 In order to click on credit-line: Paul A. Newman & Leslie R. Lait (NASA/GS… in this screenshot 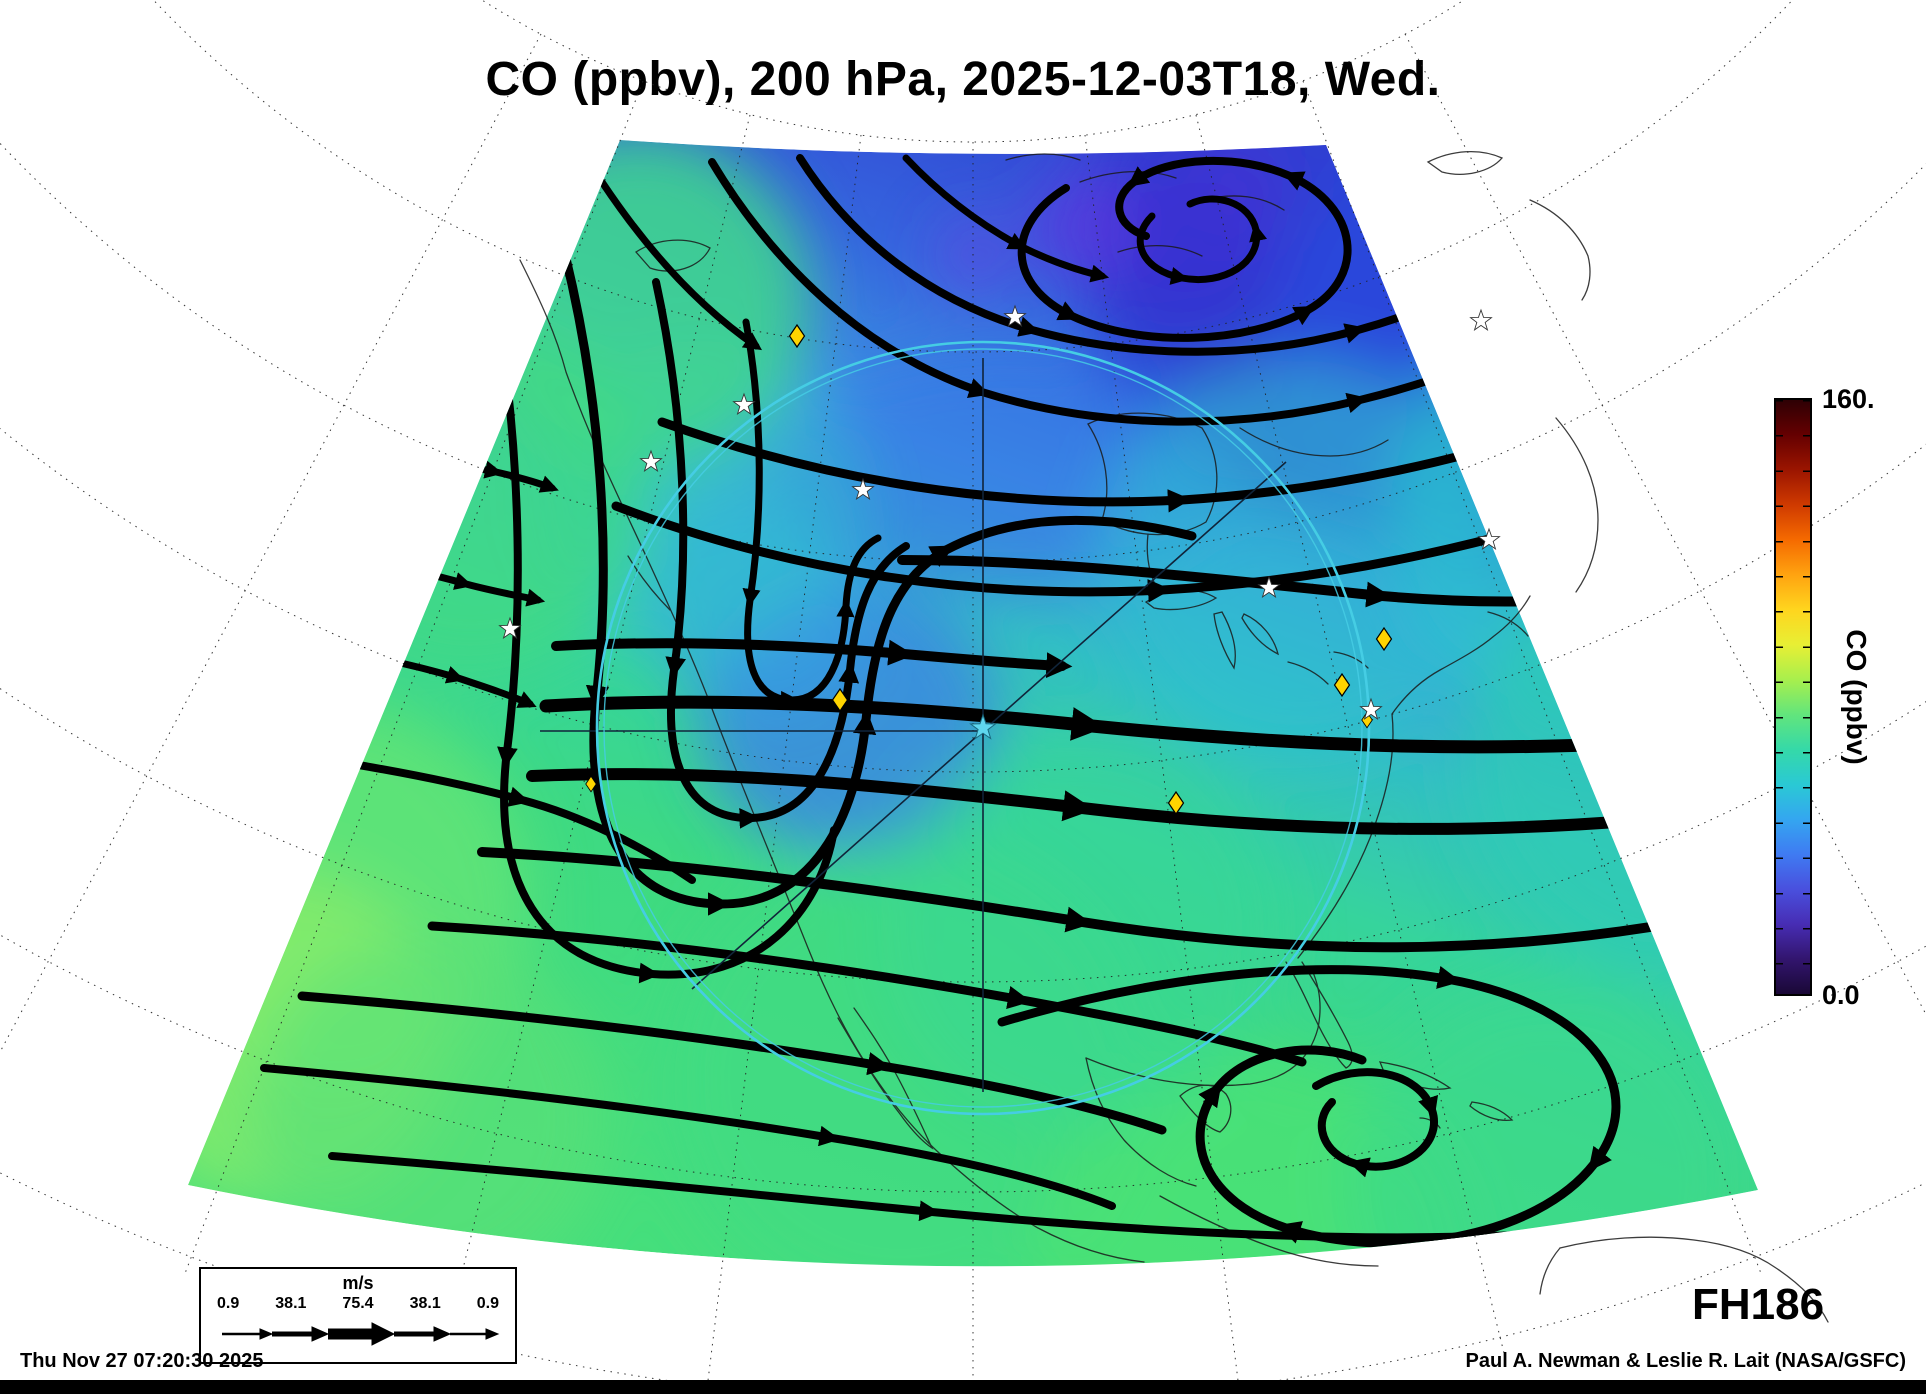, I will do `click(1685, 1361)`.